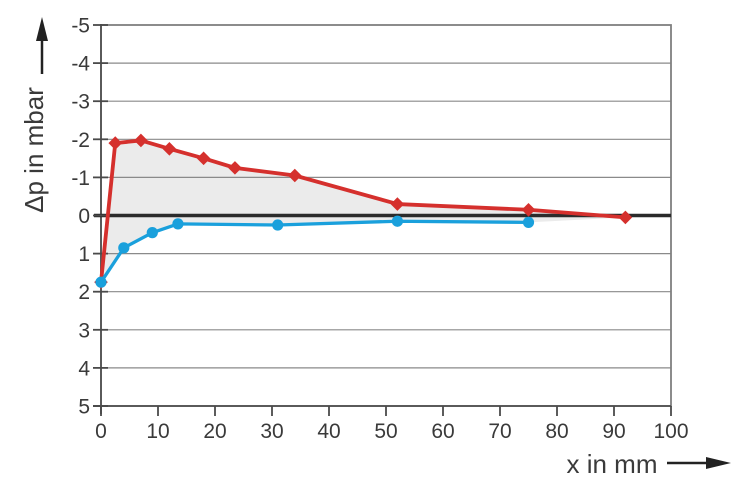 This screenshot has height=488, width=755. Describe the element at coordinates (157, 431) in the screenshot. I see `x-tick-label: 10` at that location.